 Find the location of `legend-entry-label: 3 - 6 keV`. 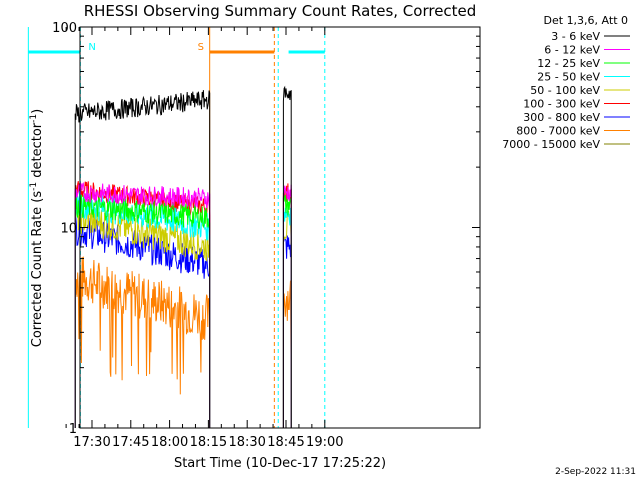

legend-entry-label: 3 - 6 keV is located at coordinates (575, 36).